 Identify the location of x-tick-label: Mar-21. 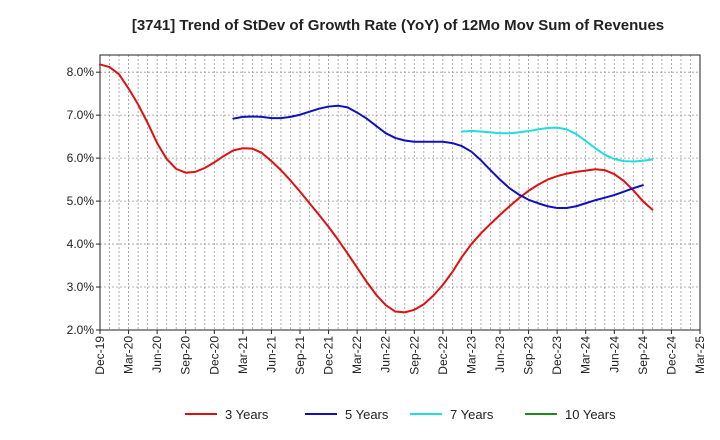
(243, 355).